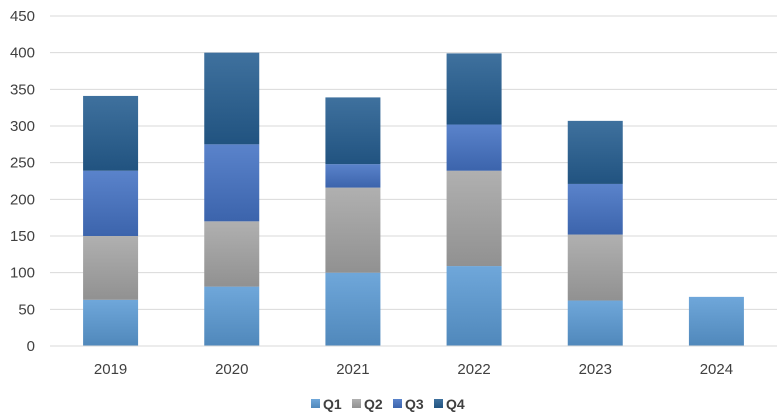  Describe the element at coordinates (353, 230) in the screenshot. I see `bar-q2-2021` at that location.